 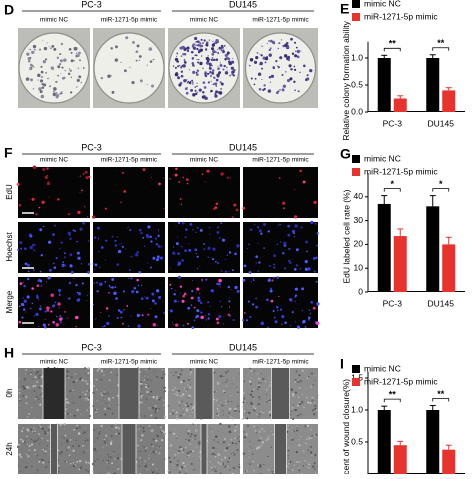 I want to click on legend-label: mimic NC, so click(x=382, y=4).